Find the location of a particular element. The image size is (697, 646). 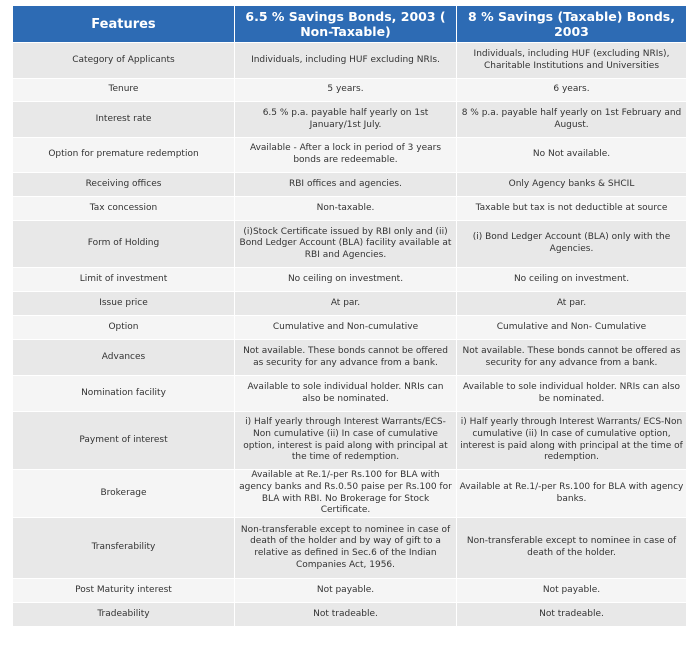

table-row: Tenure 5 years. 6 years. is located at coordinates (349, 90).